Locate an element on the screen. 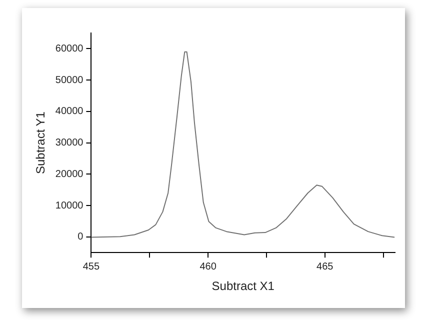 Image resolution: width=427 pixels, height=328 pixels. y-axis-title: Subtract Y1 is located at coordinates (41, 142).